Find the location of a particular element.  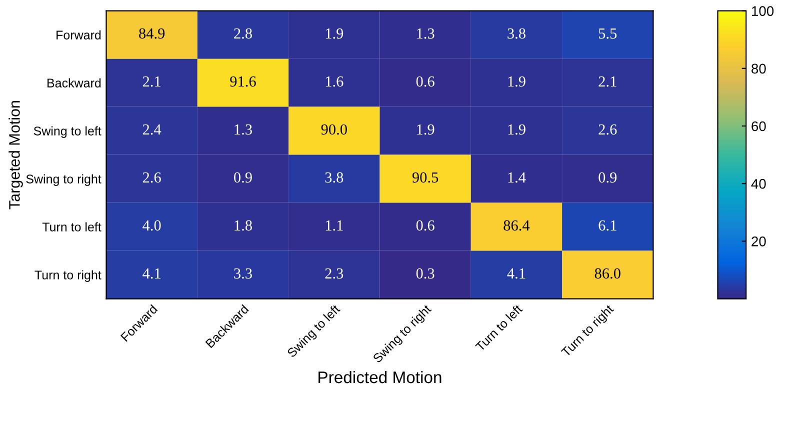

data-label: 1.6 is located at coordinates (335, 81).